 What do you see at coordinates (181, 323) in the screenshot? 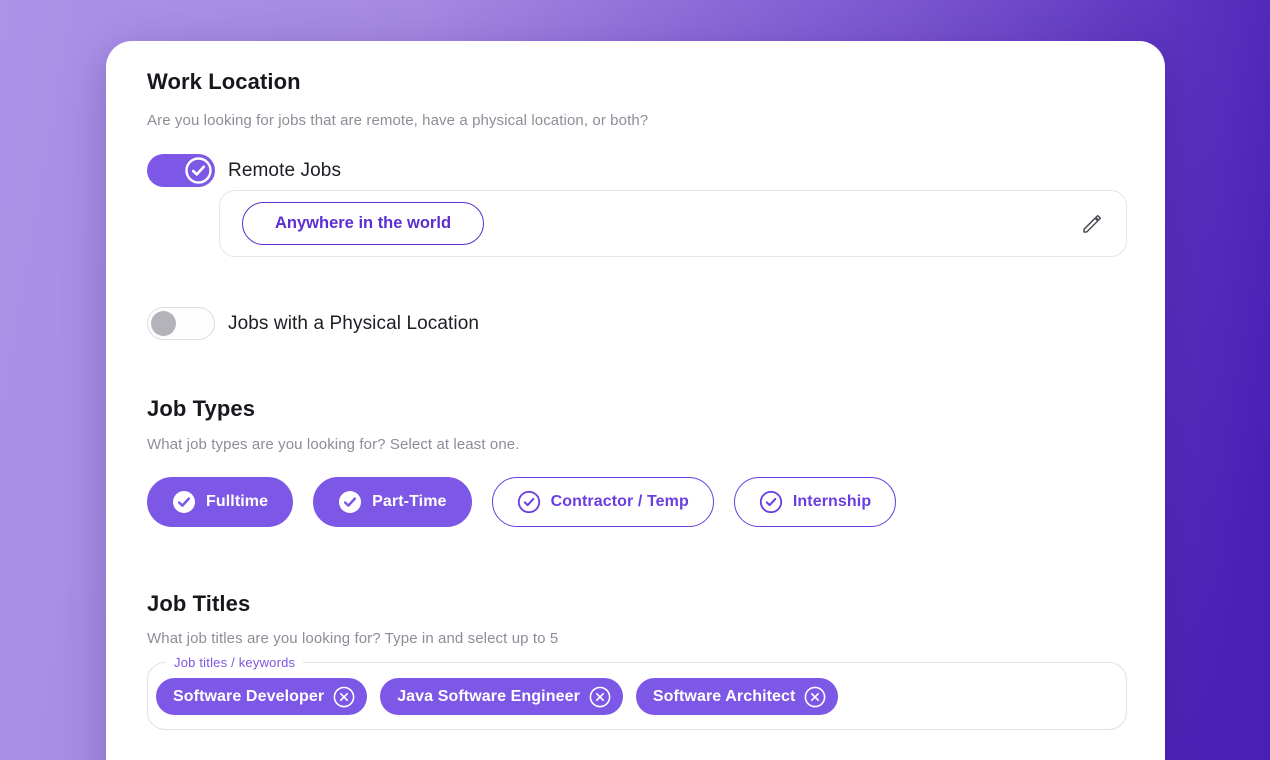
I see `physical-location-toggle` at bounding box center [181, 323].